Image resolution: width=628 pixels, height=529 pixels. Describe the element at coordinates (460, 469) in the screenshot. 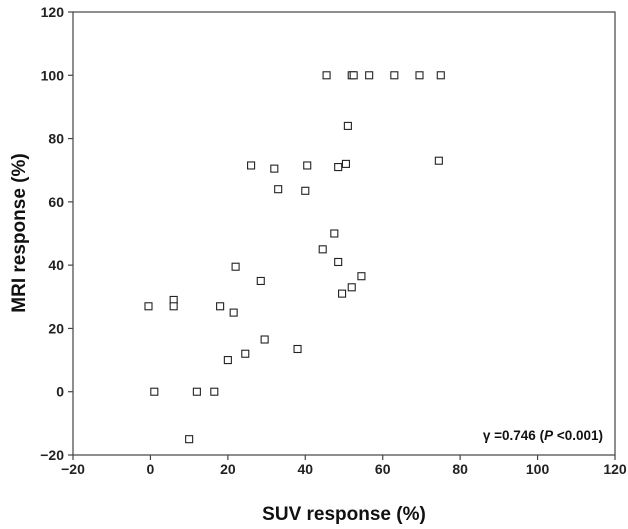

I see `x-tick-label: 80` at that location.